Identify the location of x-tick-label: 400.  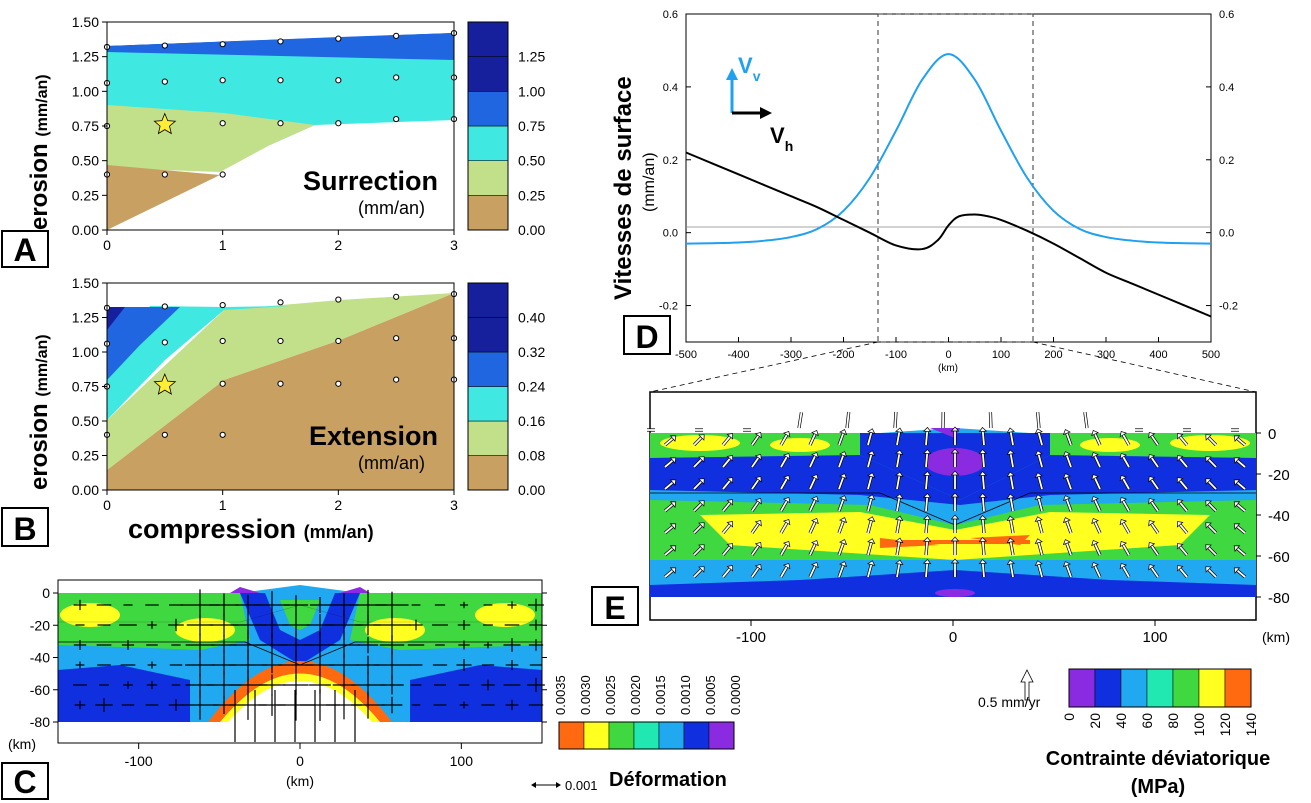
(1158, 355).